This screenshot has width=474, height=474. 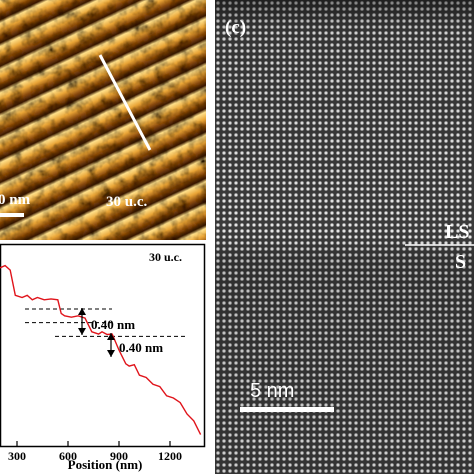 I want to click on x-tick-labels: 300 600 900 1200, so click(x=95, y=456).